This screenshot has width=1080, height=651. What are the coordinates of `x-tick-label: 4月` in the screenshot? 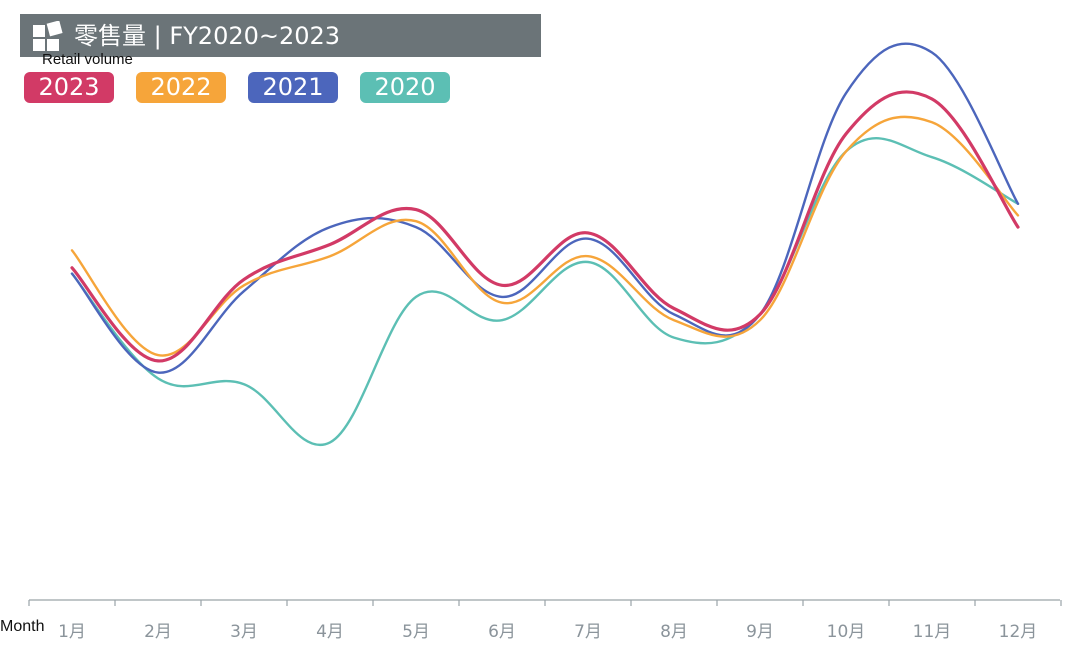 It's located at (330, 632).